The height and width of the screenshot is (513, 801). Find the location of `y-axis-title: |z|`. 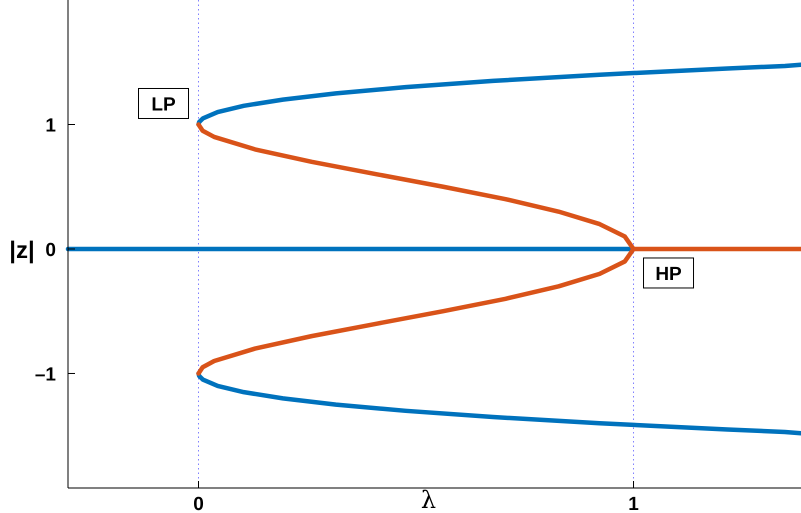

y-axis-title: |z| is located at coordinates (22, 250).